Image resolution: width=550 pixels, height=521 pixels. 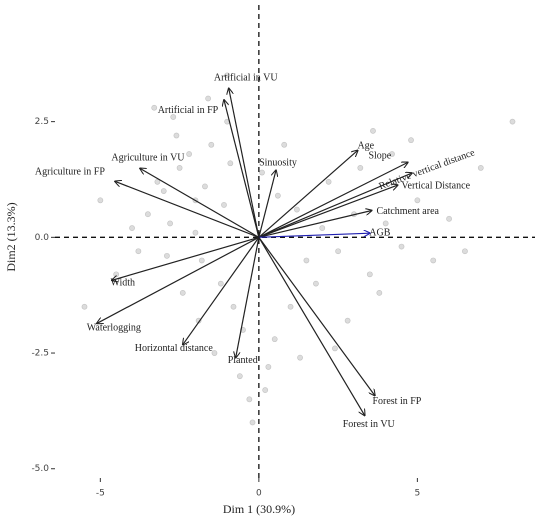 I want to click on vector-label: Waterlogging, so click(x=114, y=328).